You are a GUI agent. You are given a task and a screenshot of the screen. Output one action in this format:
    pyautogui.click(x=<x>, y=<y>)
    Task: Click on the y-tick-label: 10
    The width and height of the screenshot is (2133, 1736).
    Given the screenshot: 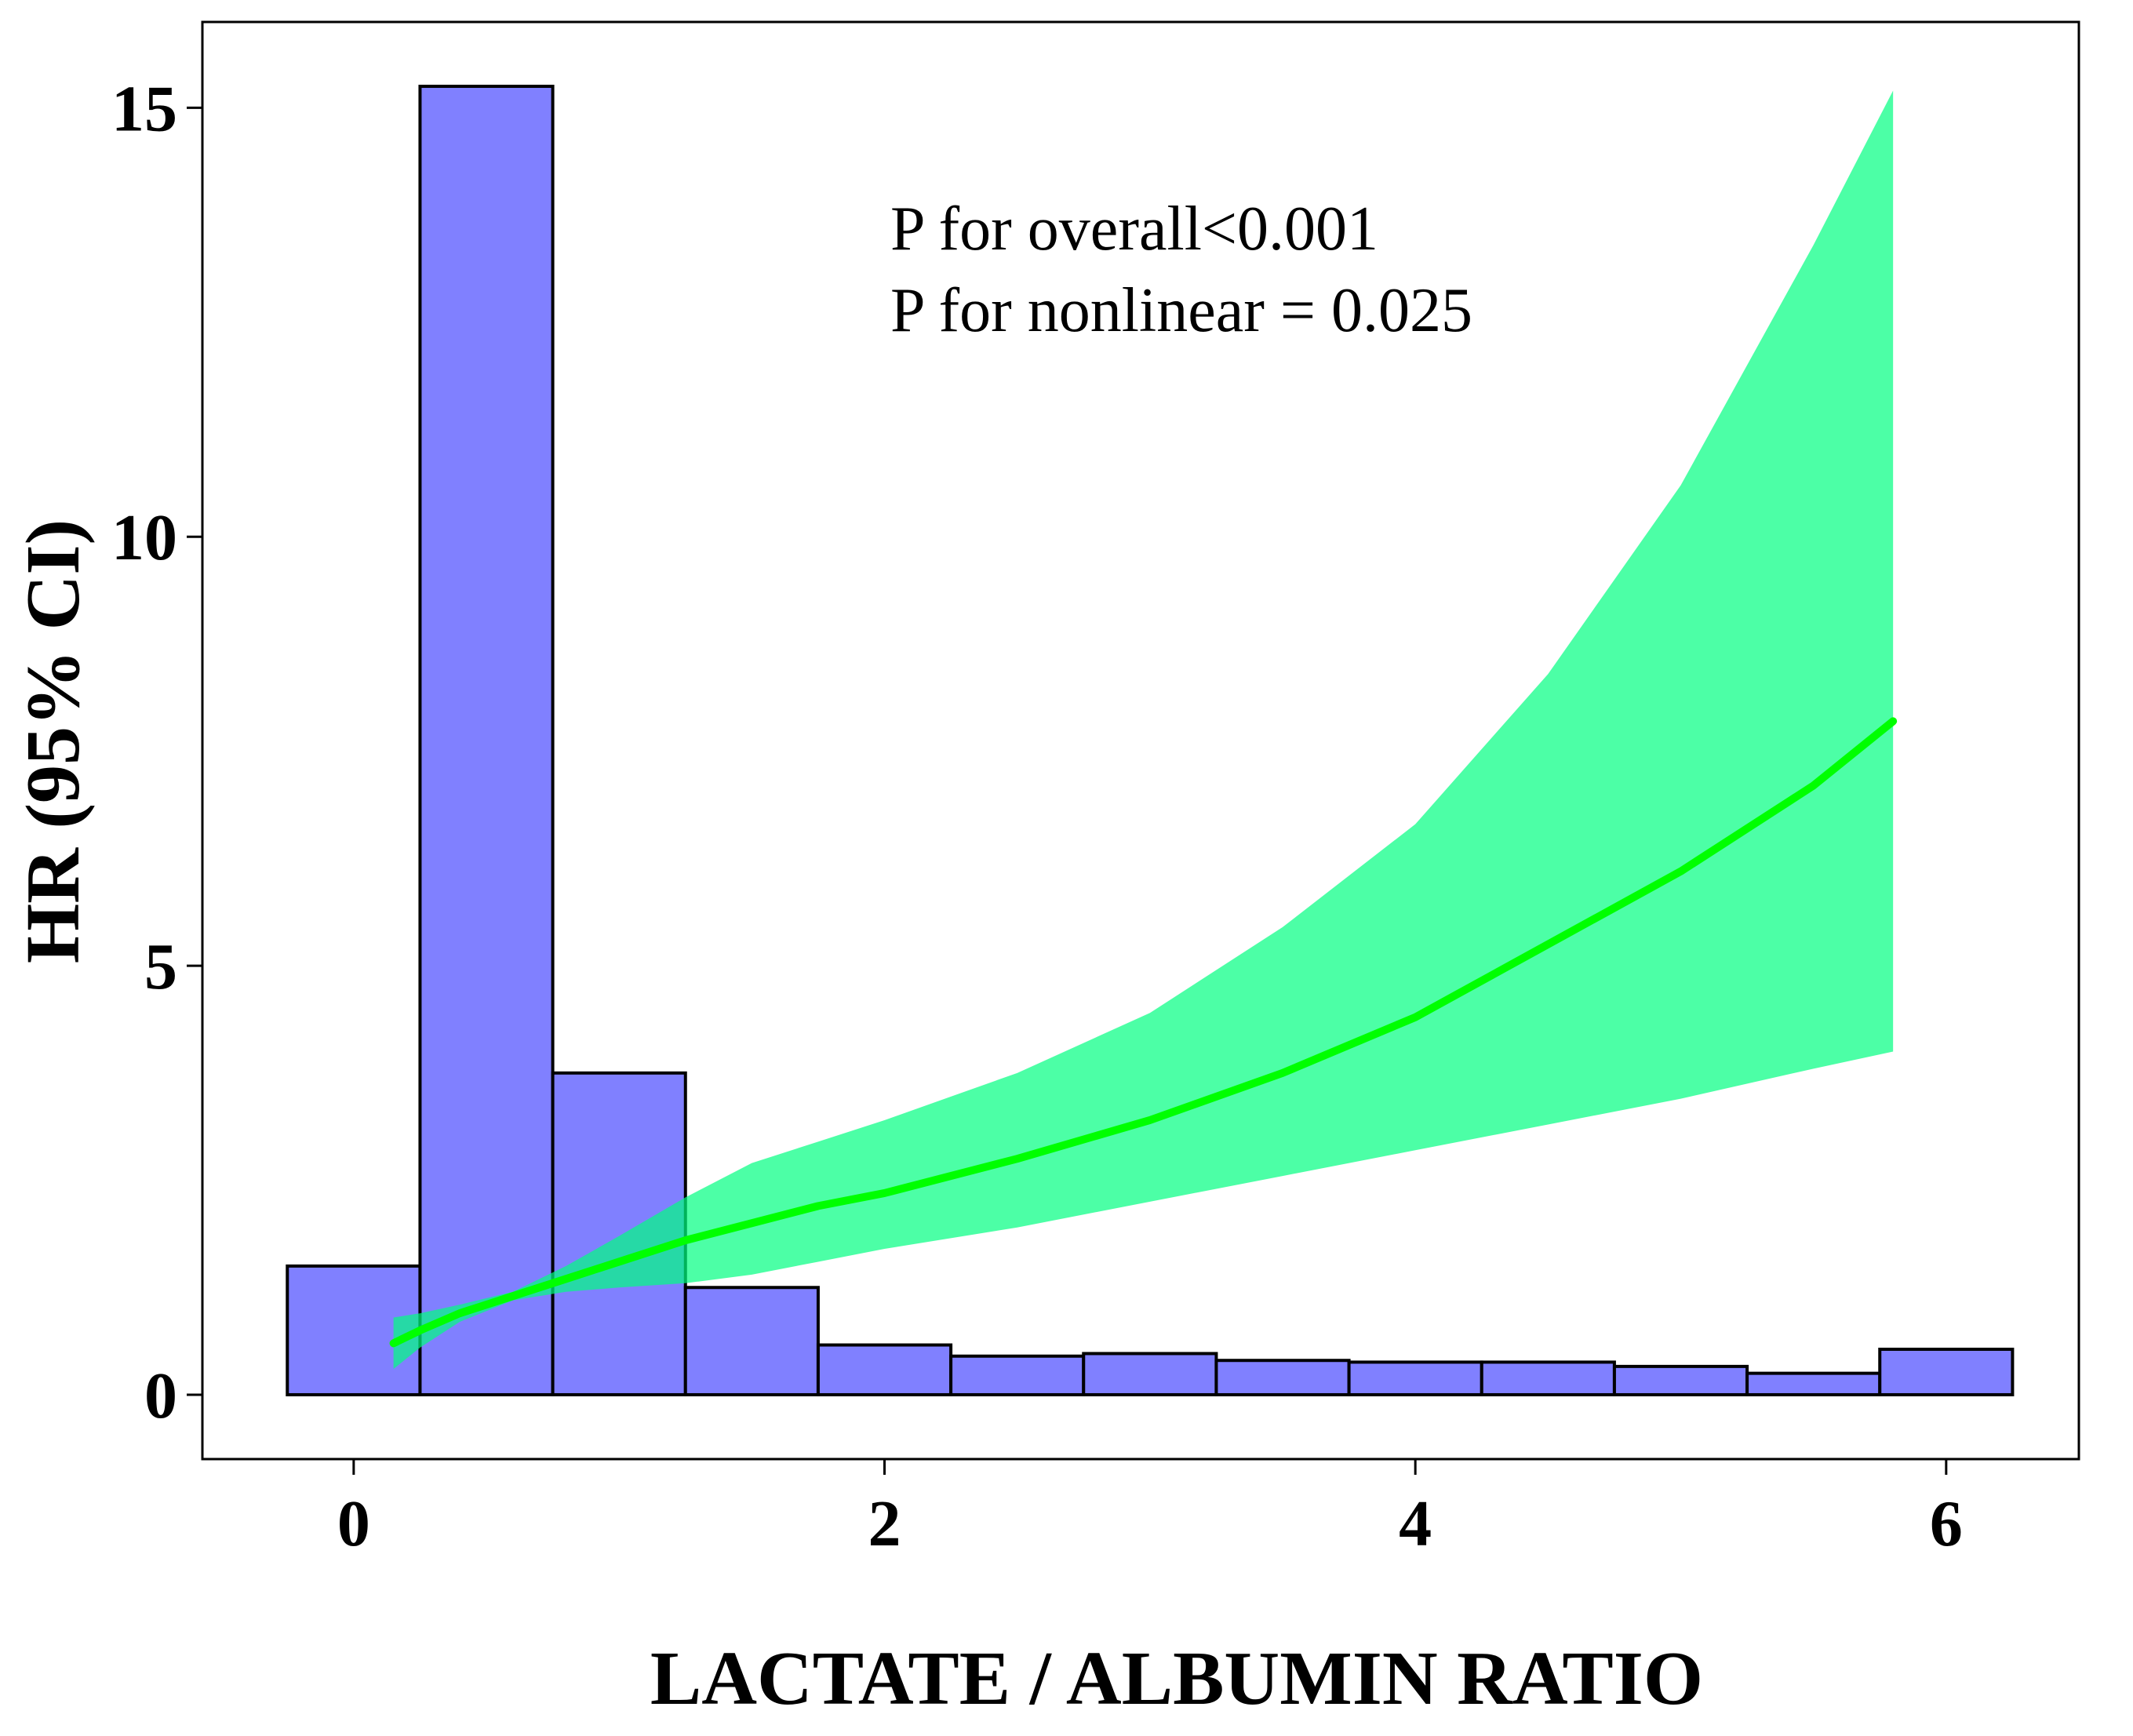 What is the action you would take?
    pyautogui.click(x=144, y=537)
    